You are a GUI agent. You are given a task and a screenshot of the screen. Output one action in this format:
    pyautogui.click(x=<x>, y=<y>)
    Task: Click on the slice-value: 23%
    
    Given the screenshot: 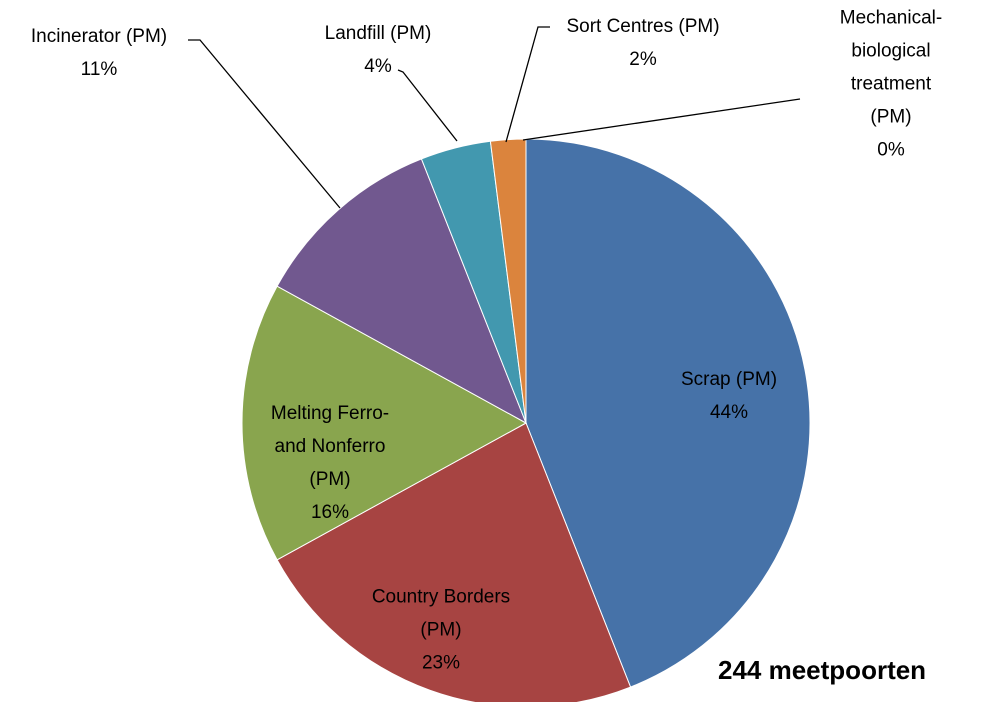 What is the action you would take?
    pyautogui.click(x=441, y=663)
    